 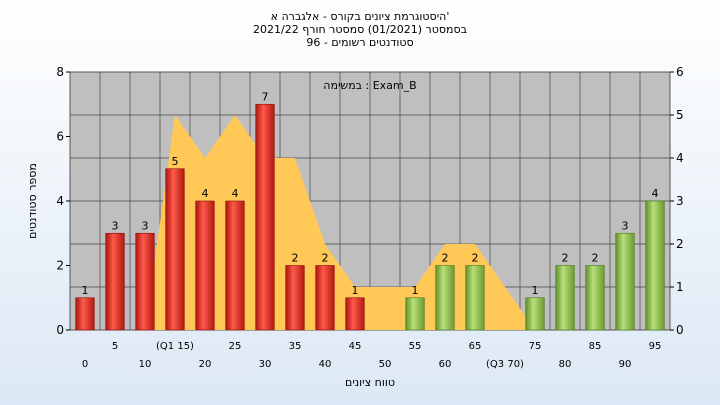 What do you see at coordinates (680, 287) in the screenshot?
I see `y-tick-right: 1` at bounding box center [680, 287].